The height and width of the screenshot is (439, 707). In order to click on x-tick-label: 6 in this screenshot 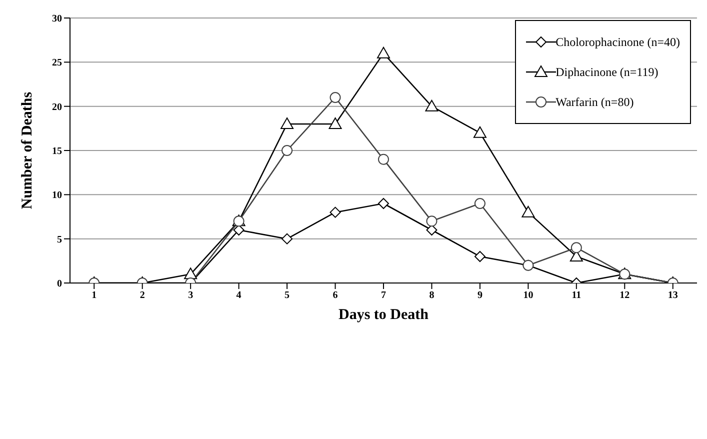, I will do `click(335, 296)`.